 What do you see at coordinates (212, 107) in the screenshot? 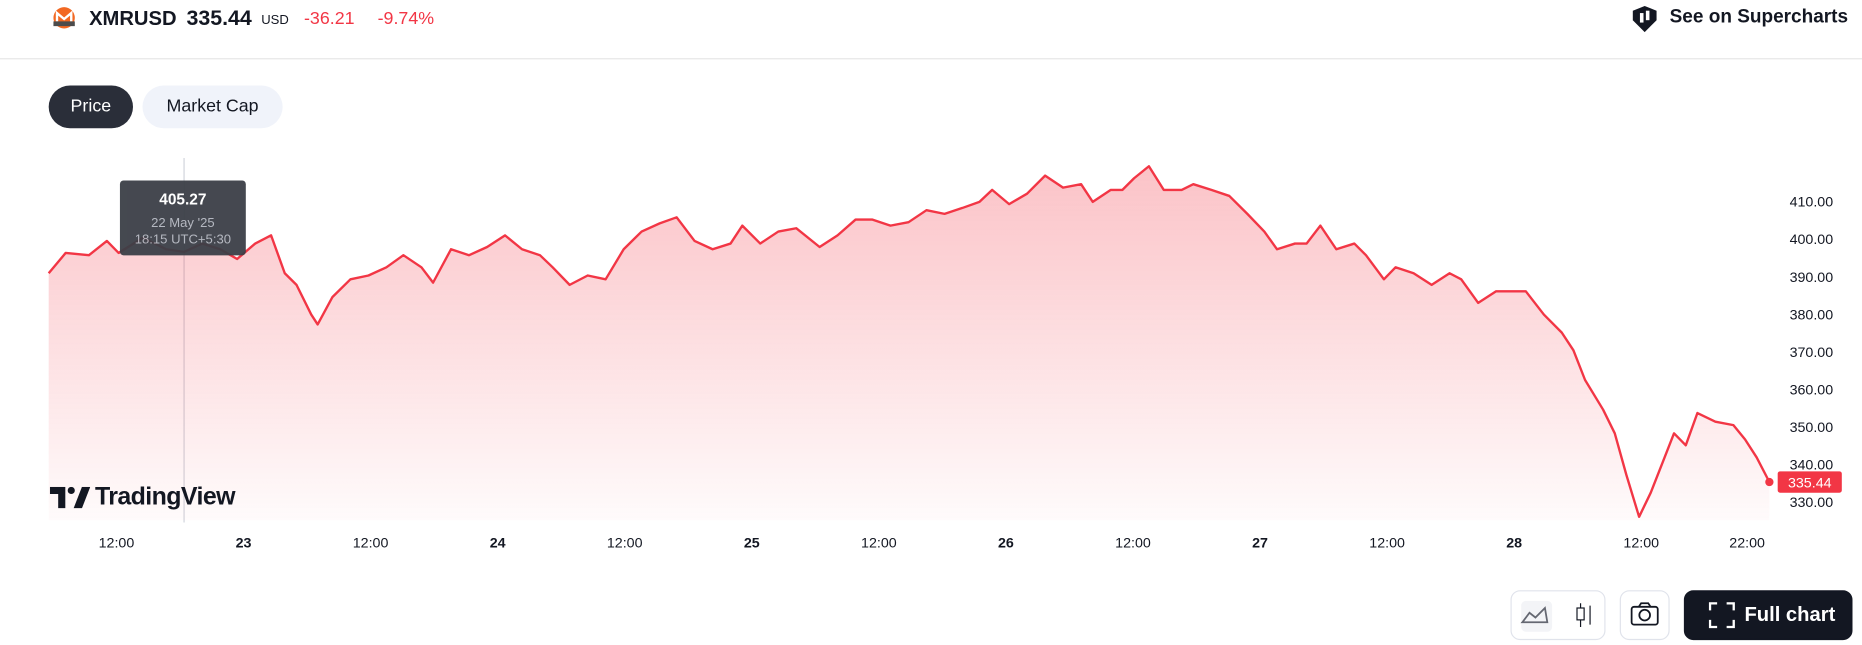
I see `tab-market-cap: Market Cap` at bounding box center [212, 107].